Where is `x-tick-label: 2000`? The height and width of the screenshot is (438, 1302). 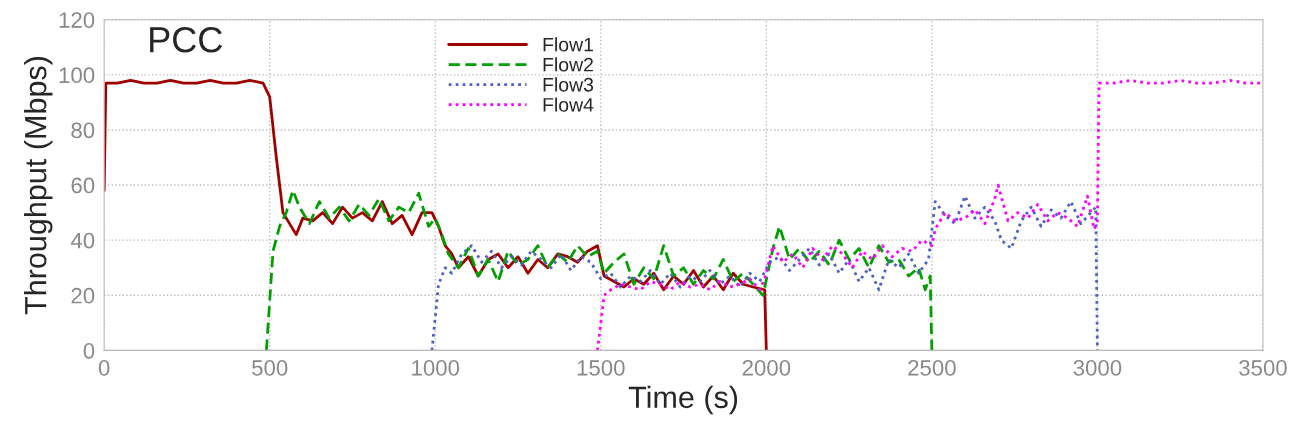 x-tick-label: 2000 is located at coordinates (766, 368).